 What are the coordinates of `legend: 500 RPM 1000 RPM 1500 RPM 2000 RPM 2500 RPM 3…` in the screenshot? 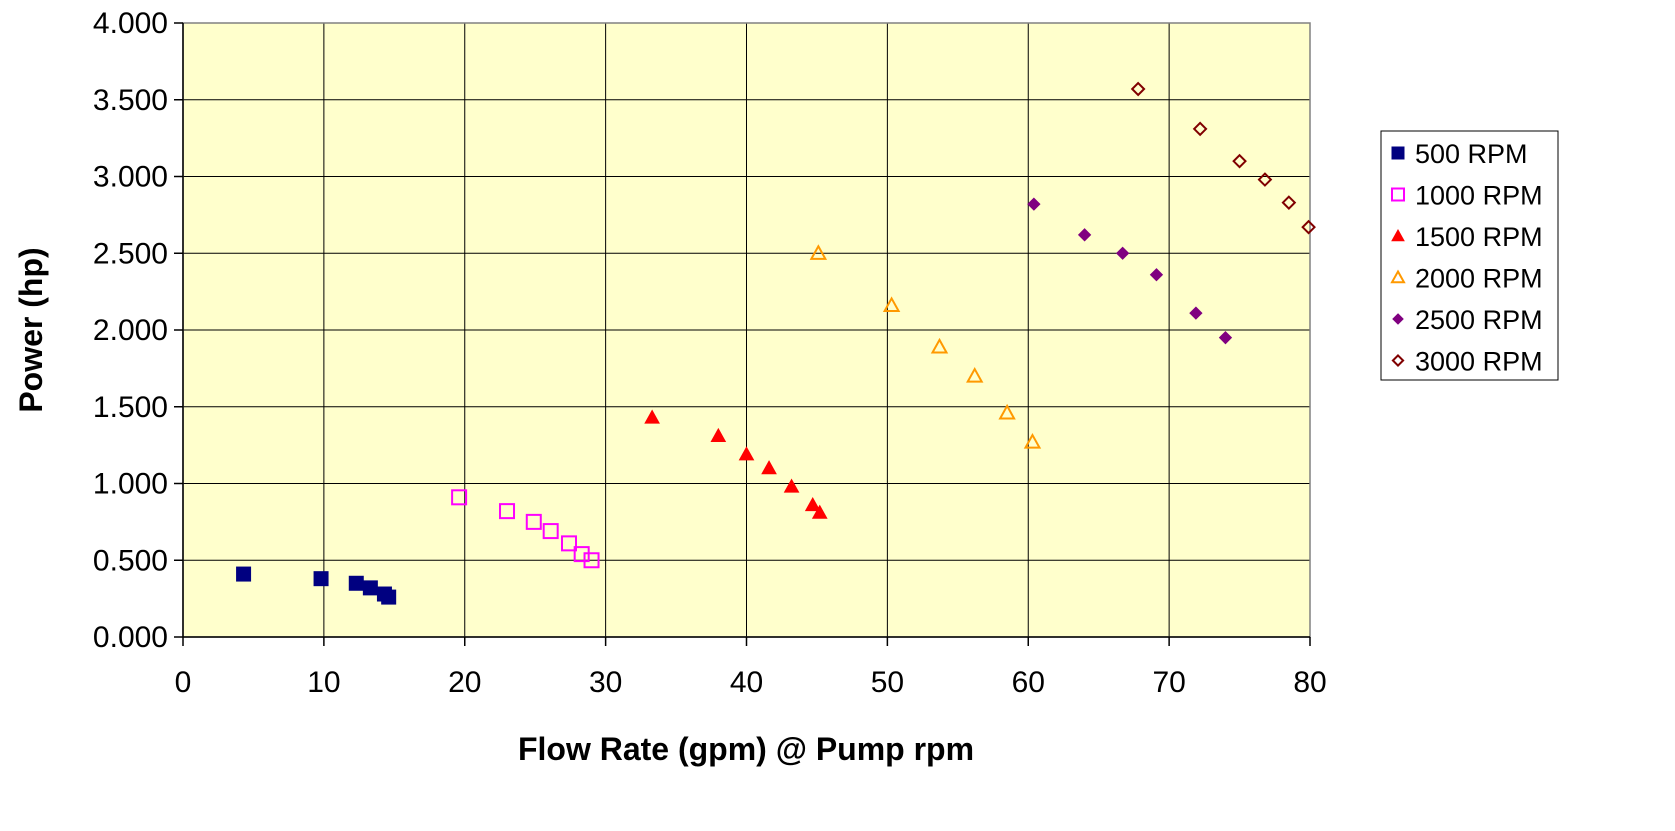 It's located at (1469, 255).